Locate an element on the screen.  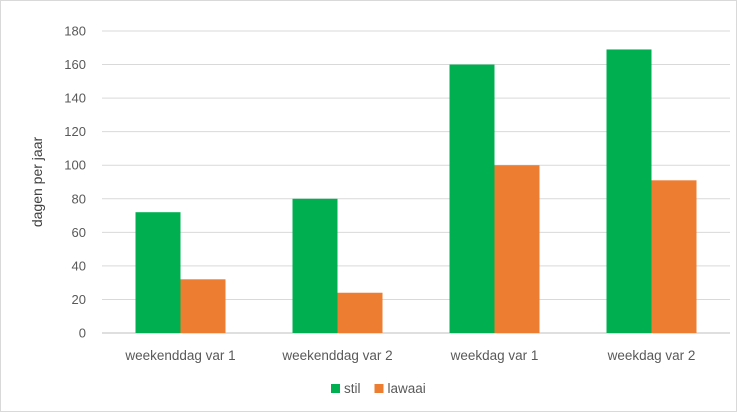
legend-swatch-stil is located at coordinates (335, 388).